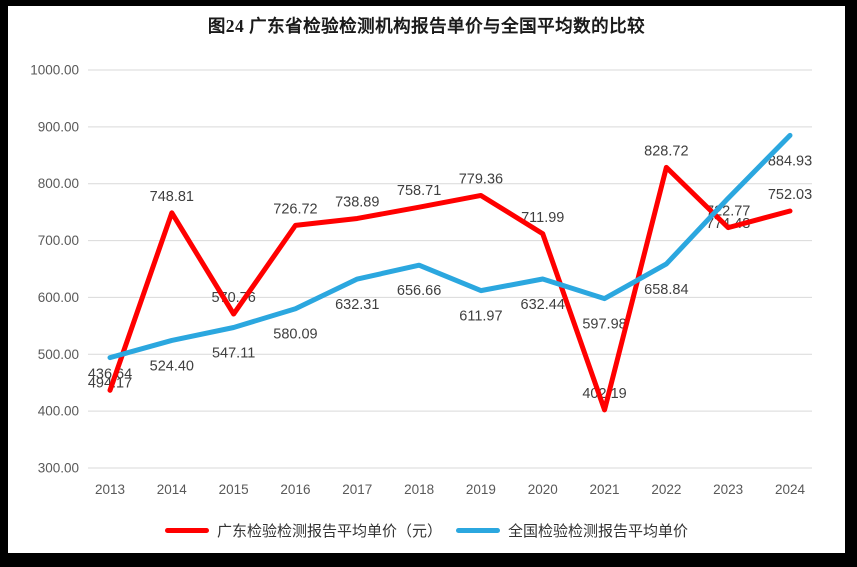  Describe the element at coordinates (357, 202) in the screenshot. I see `data-label: 738.89` at that location.